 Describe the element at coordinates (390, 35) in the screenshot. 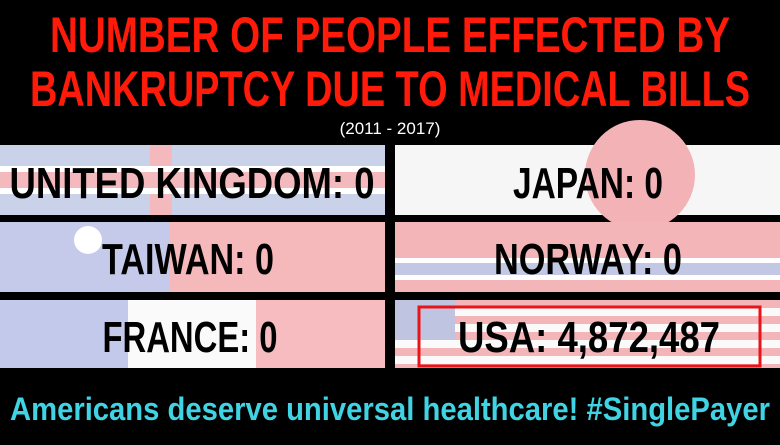

I see `title-line: NUMBER OF PEOPLE EFFECTED BY` at that location.